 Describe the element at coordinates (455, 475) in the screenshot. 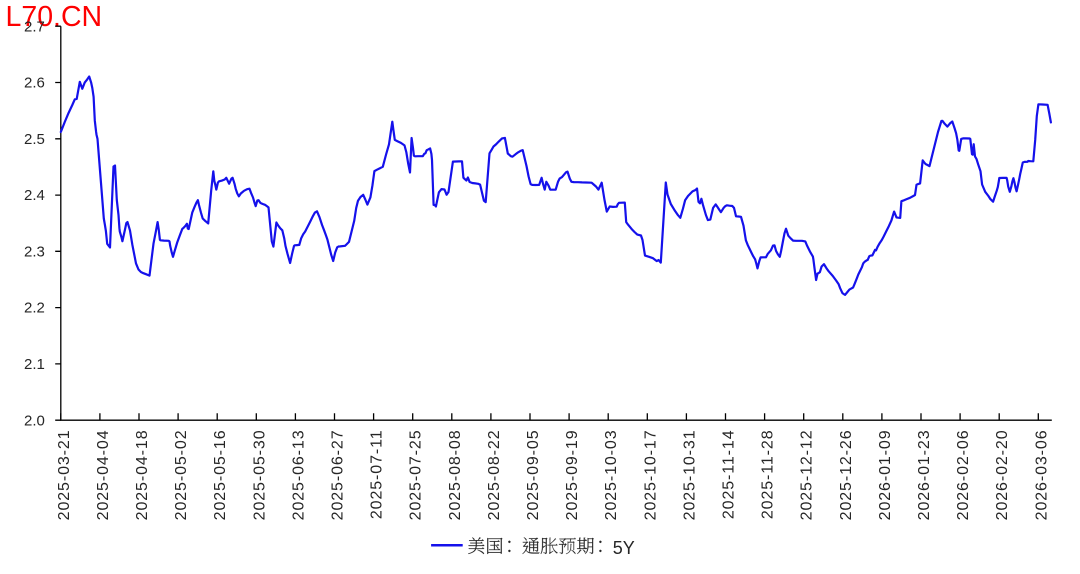

I see `svg-text: 2025-08-08` at that location.